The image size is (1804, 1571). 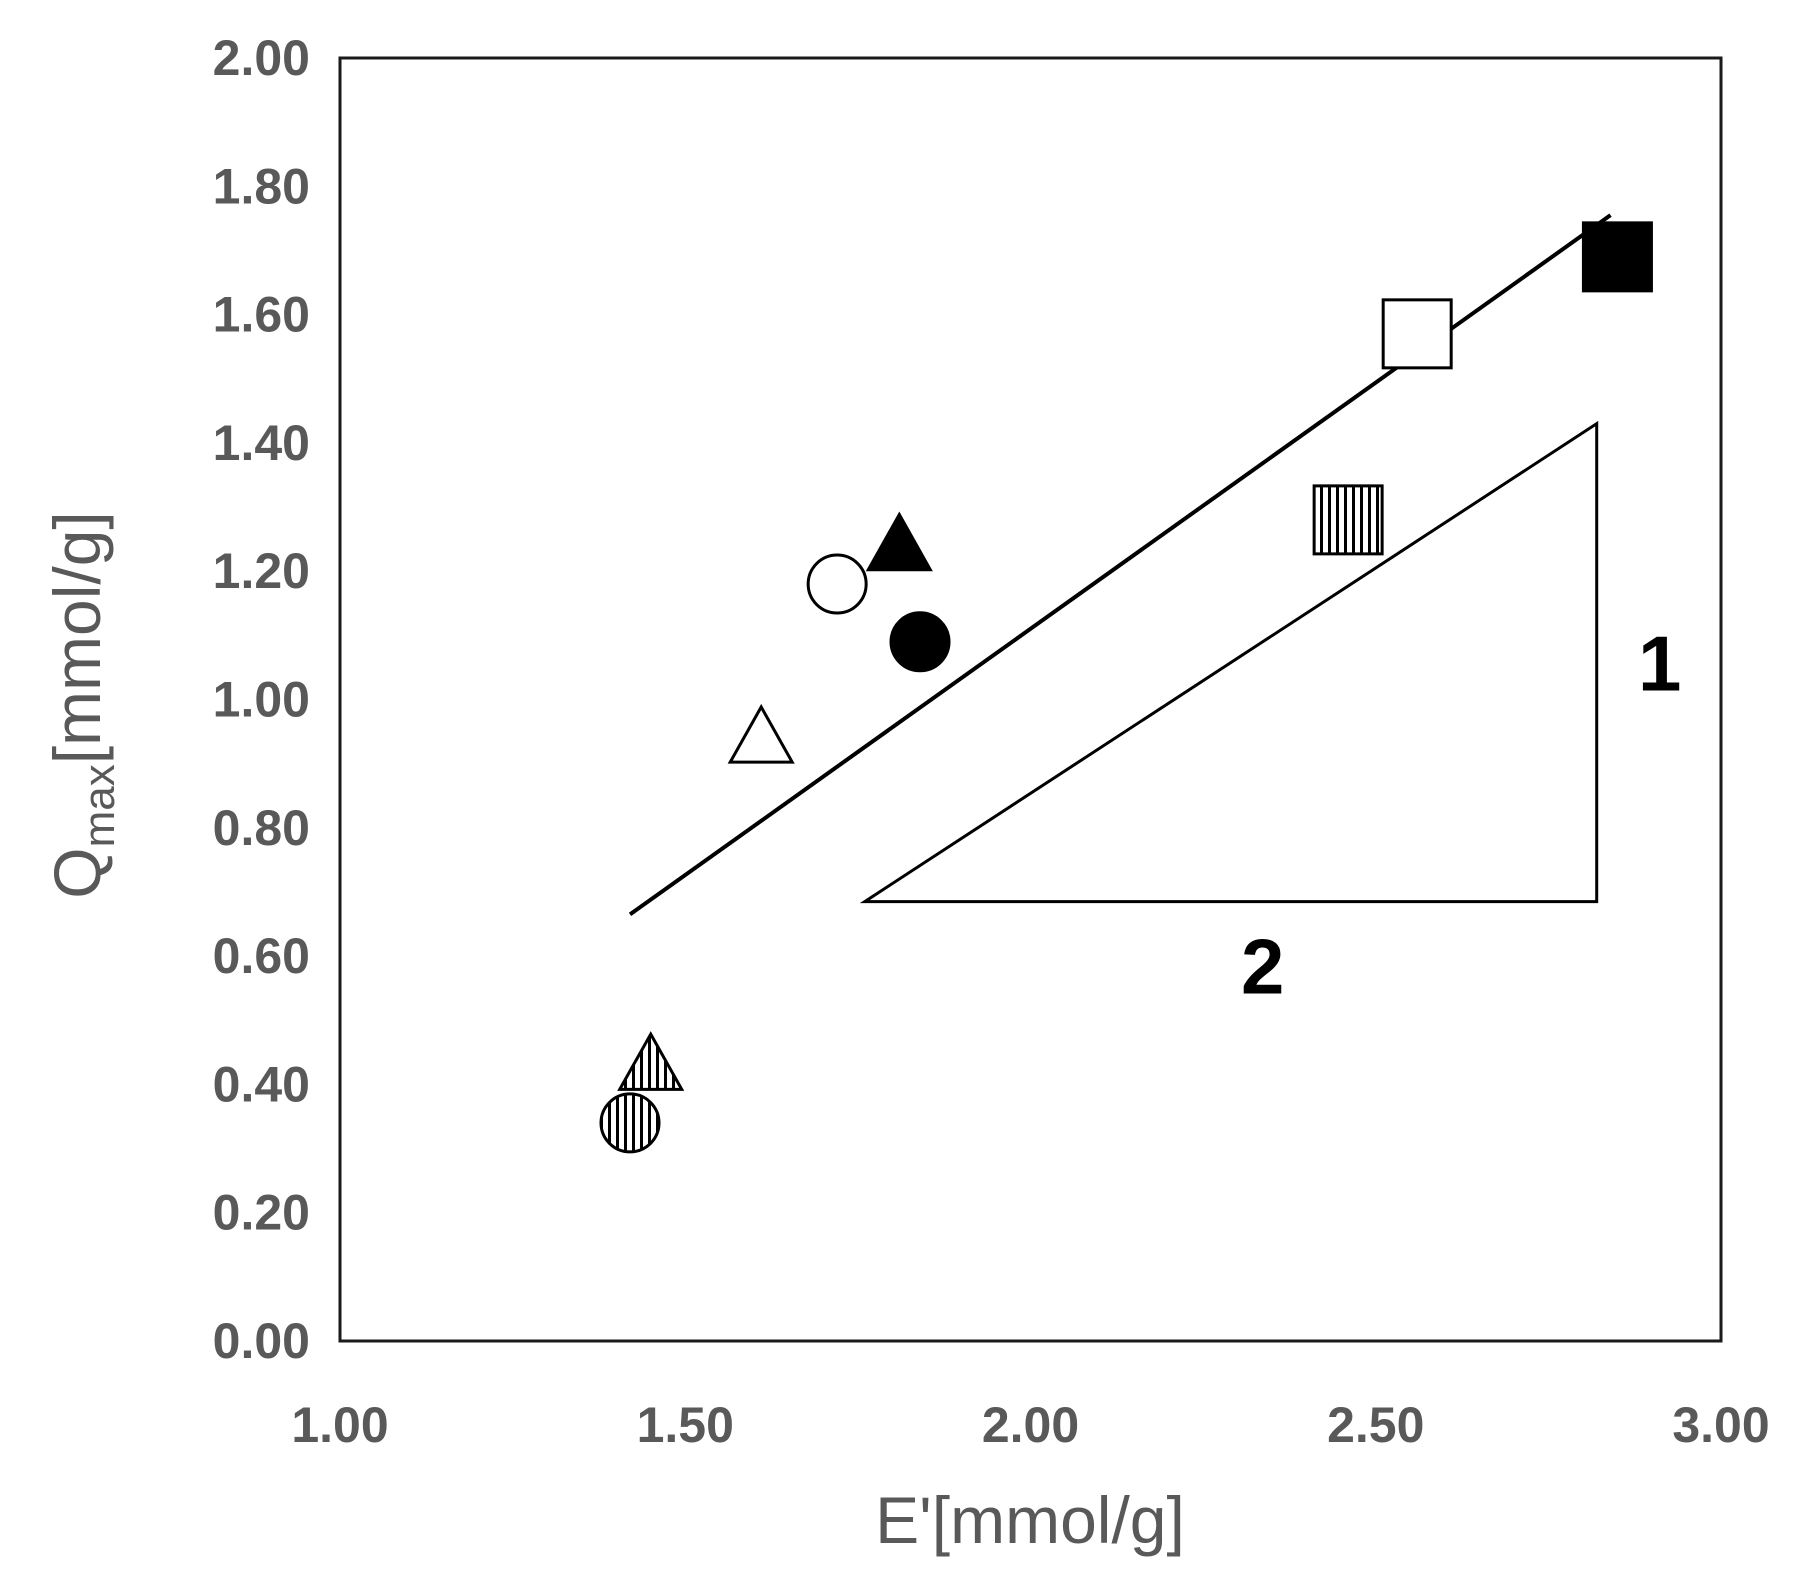 I want to click on open-triangle-marker, so click(x=761, y=733).